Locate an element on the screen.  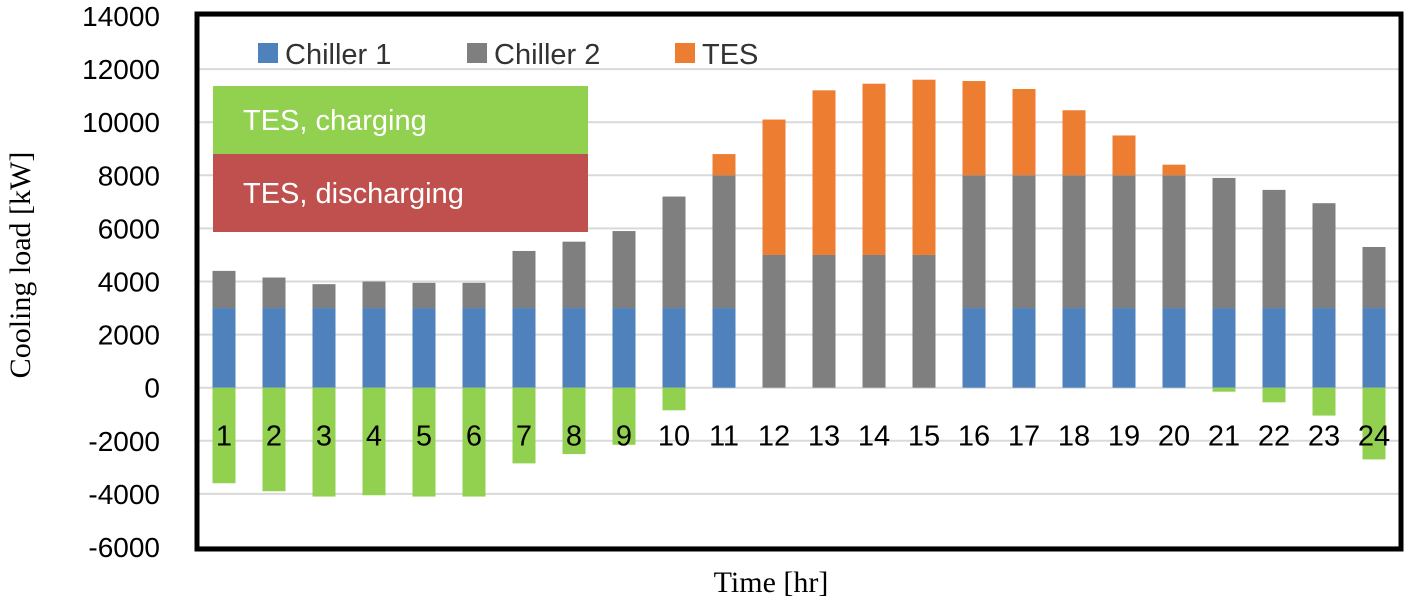
annotation-label: TES, discharging is located at coordinates (353, 194).